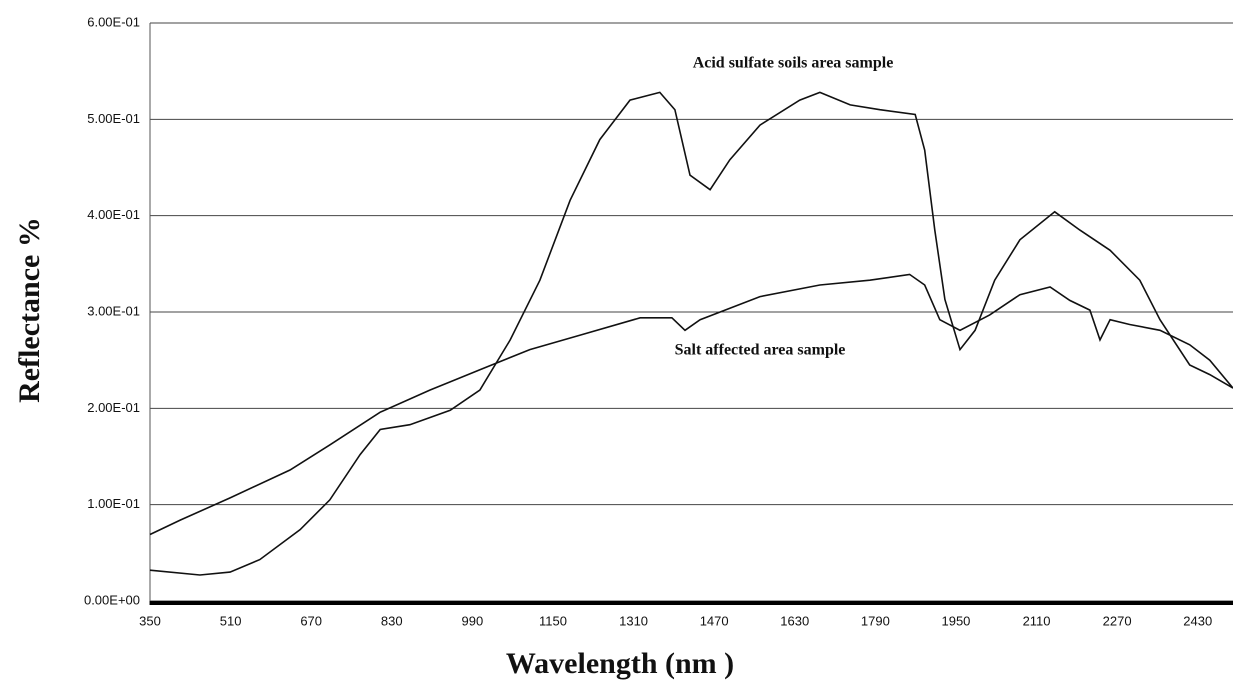 This screenshot has height=685, width=1233. What do you see at coordinates (113, 214) in the screenshot?
I see `y-tick-label: 4.00E-01` at bounding box center [113, 214].